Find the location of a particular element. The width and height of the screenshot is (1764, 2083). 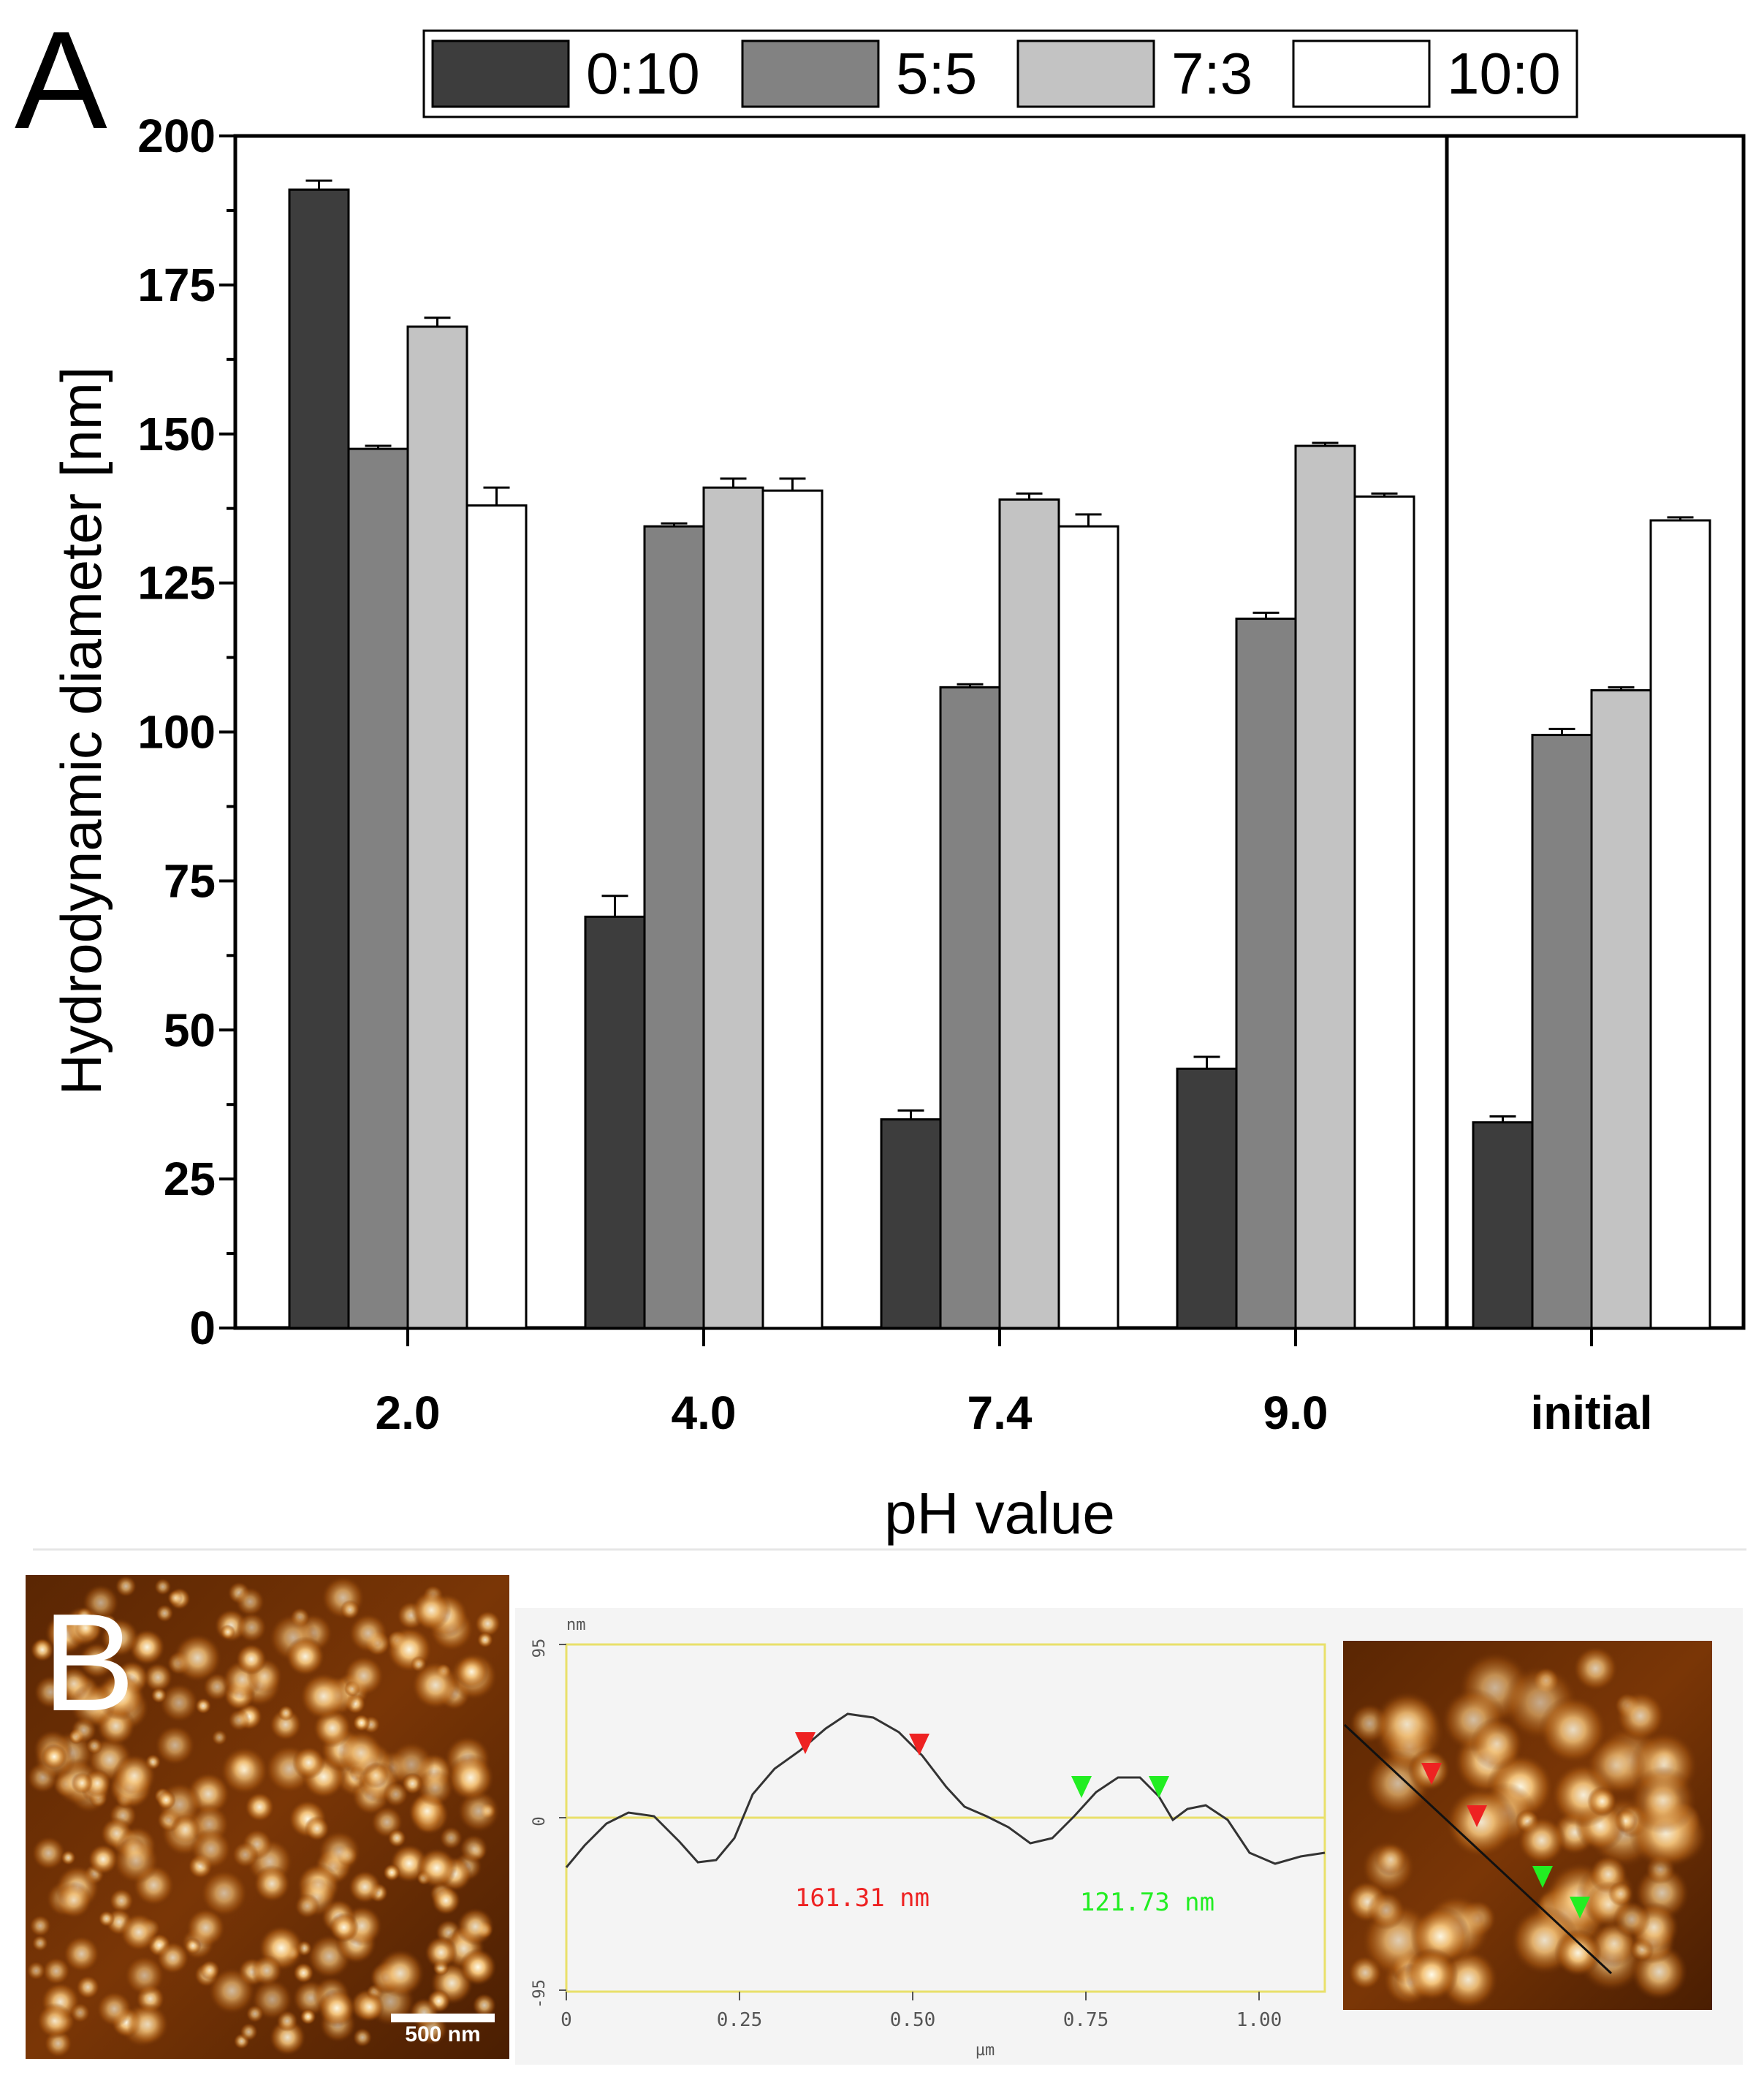

green-marker-left-icon is located at coordinates (1081, 1787).